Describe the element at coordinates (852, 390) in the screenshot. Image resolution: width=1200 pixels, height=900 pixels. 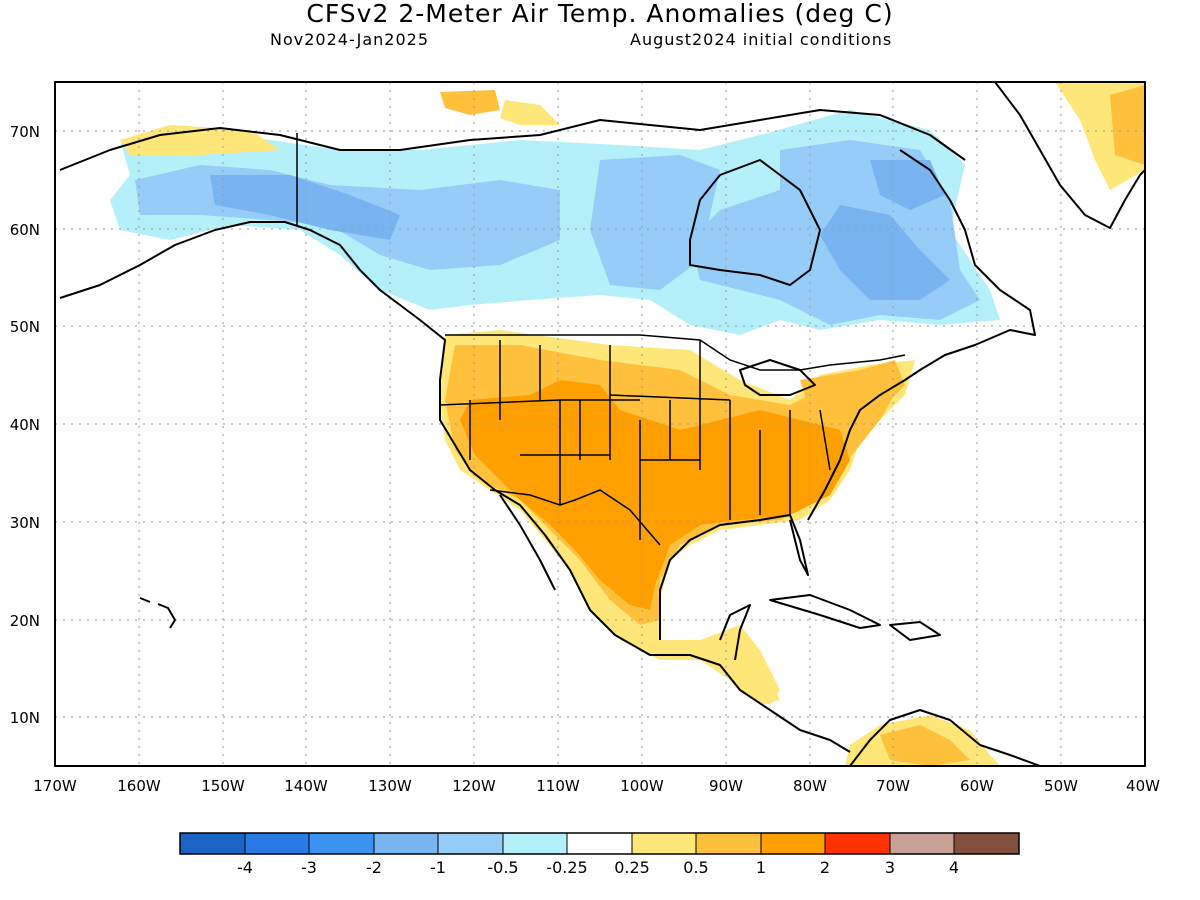
I see `anomaly-region-northeast-us` at that location.